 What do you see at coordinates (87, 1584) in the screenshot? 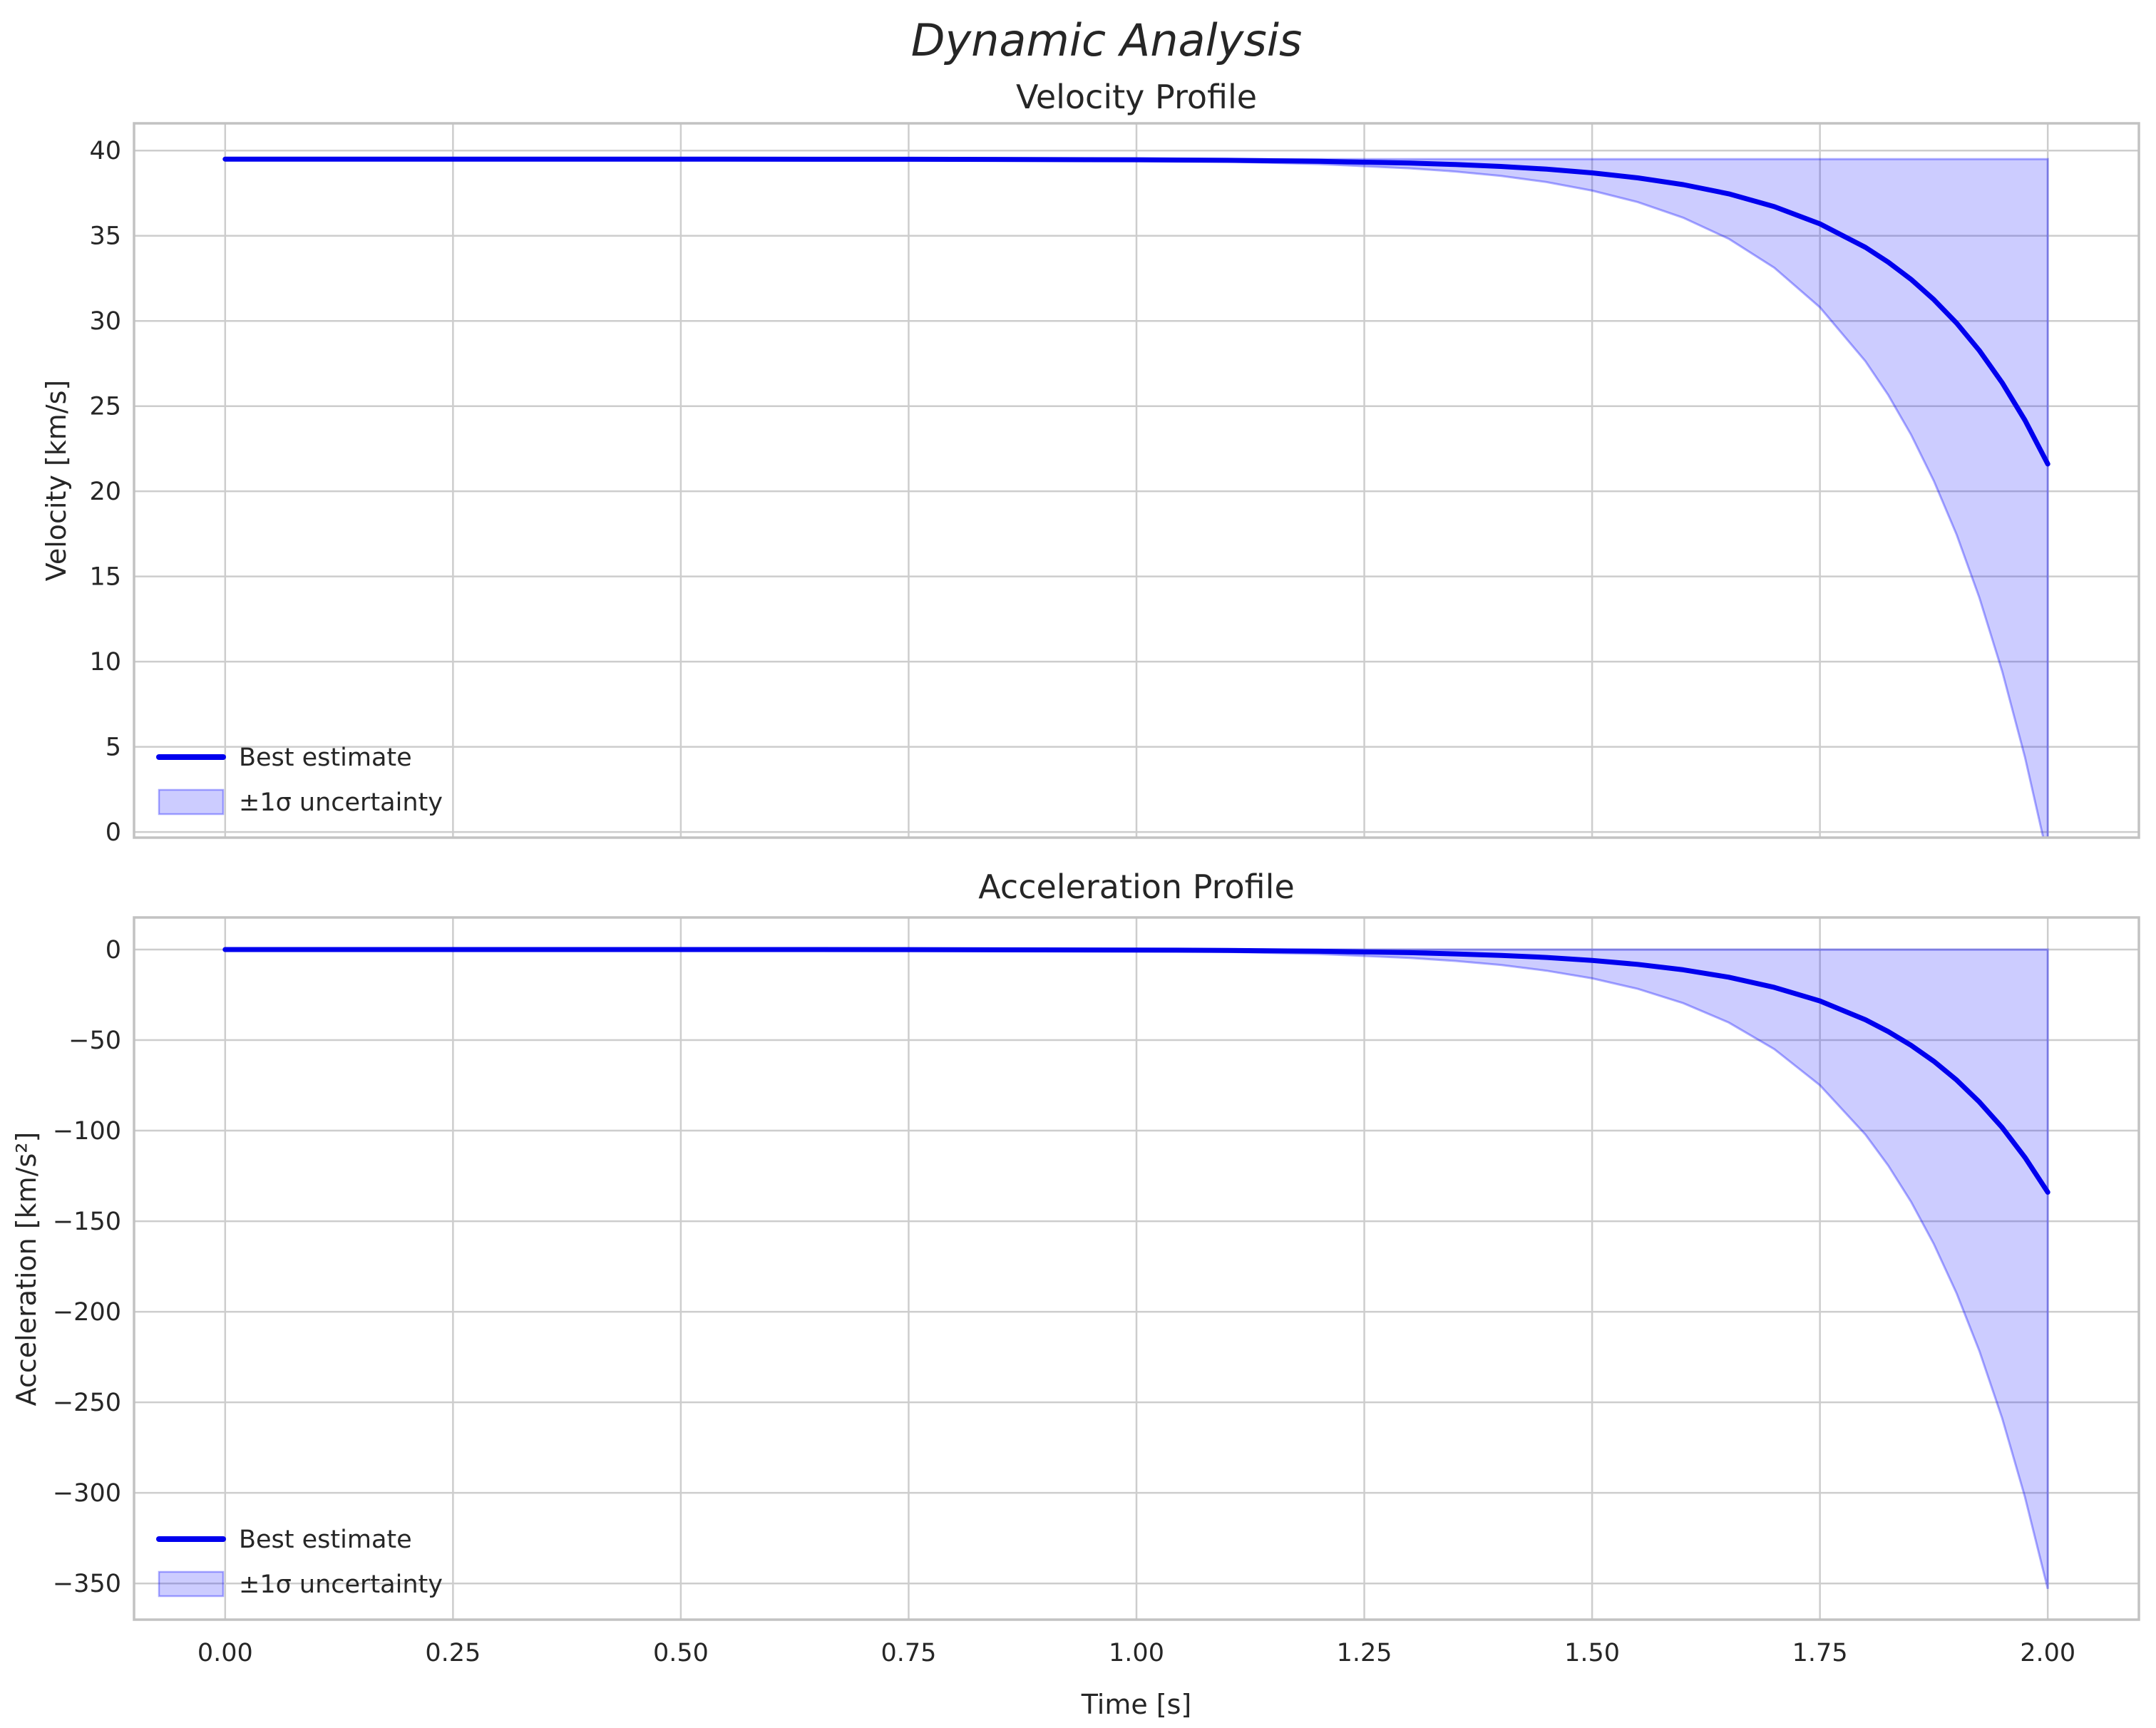
I see `y-tick-label: −350` at bounding box center [87, 1584].